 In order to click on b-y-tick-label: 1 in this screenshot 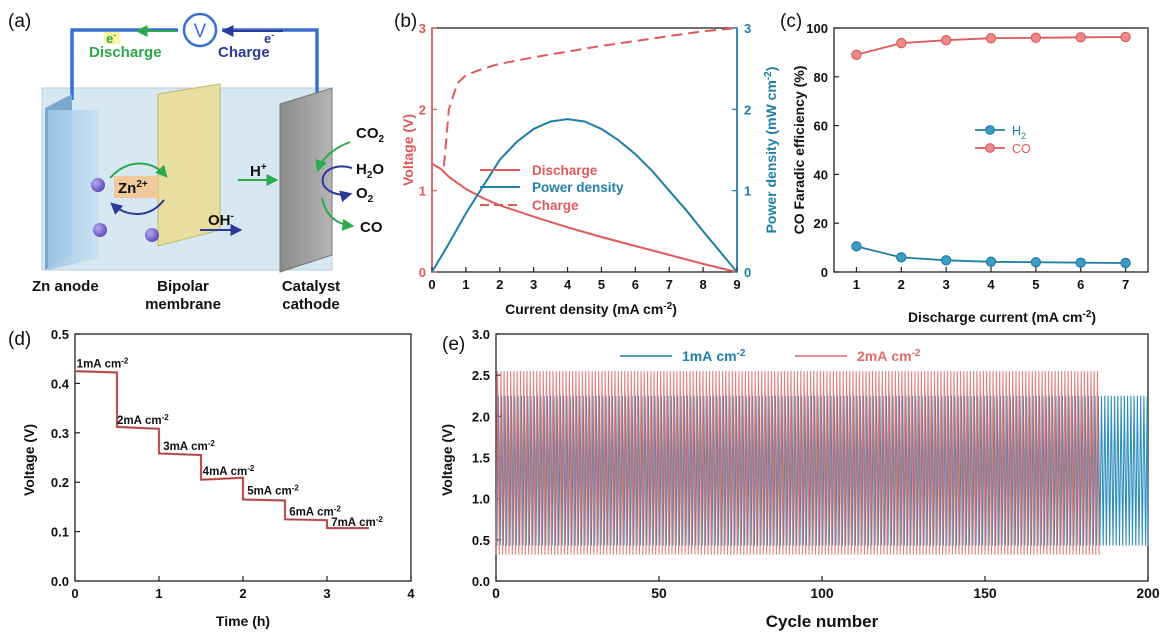, I will do `click(422, 191)`.